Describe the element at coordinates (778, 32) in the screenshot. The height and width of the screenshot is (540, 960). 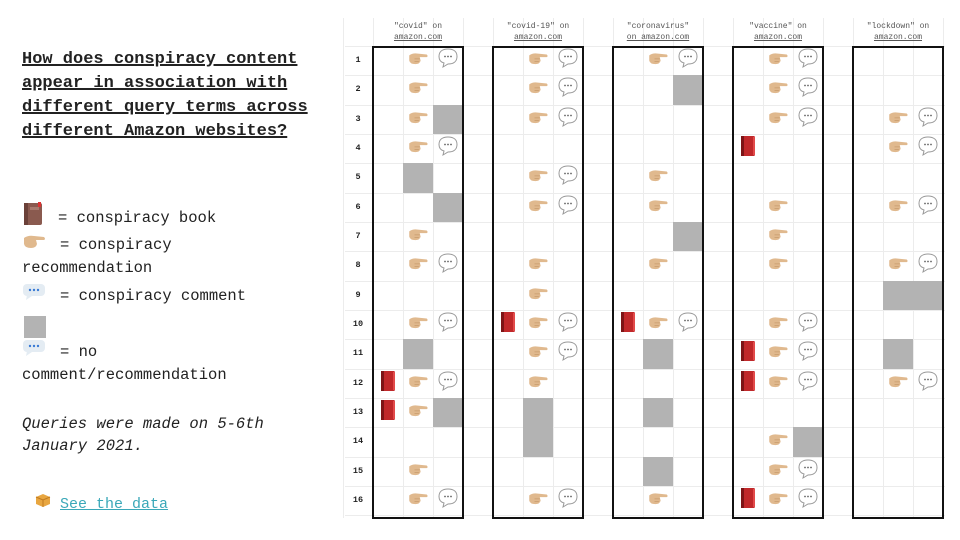
I see `column-header: "vaccine" on amazon.com` at that location.